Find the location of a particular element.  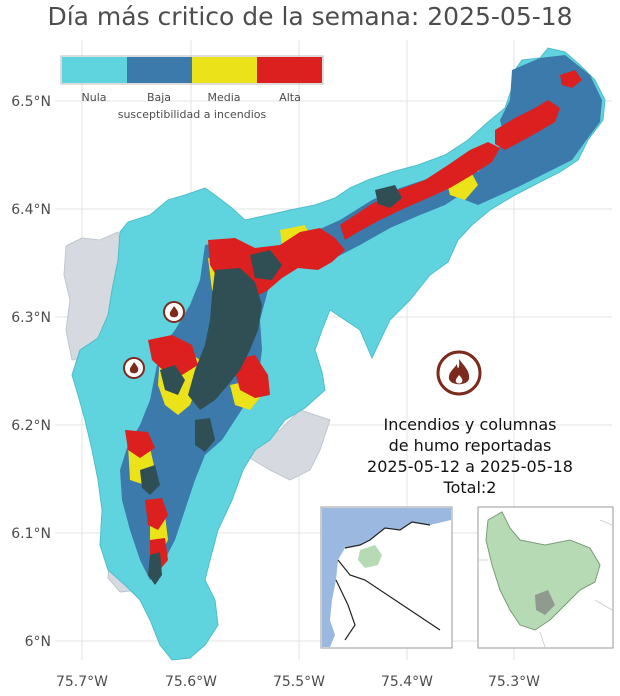

x-tick-75.3w: 75.3°W is located at coordinates (514, 682).